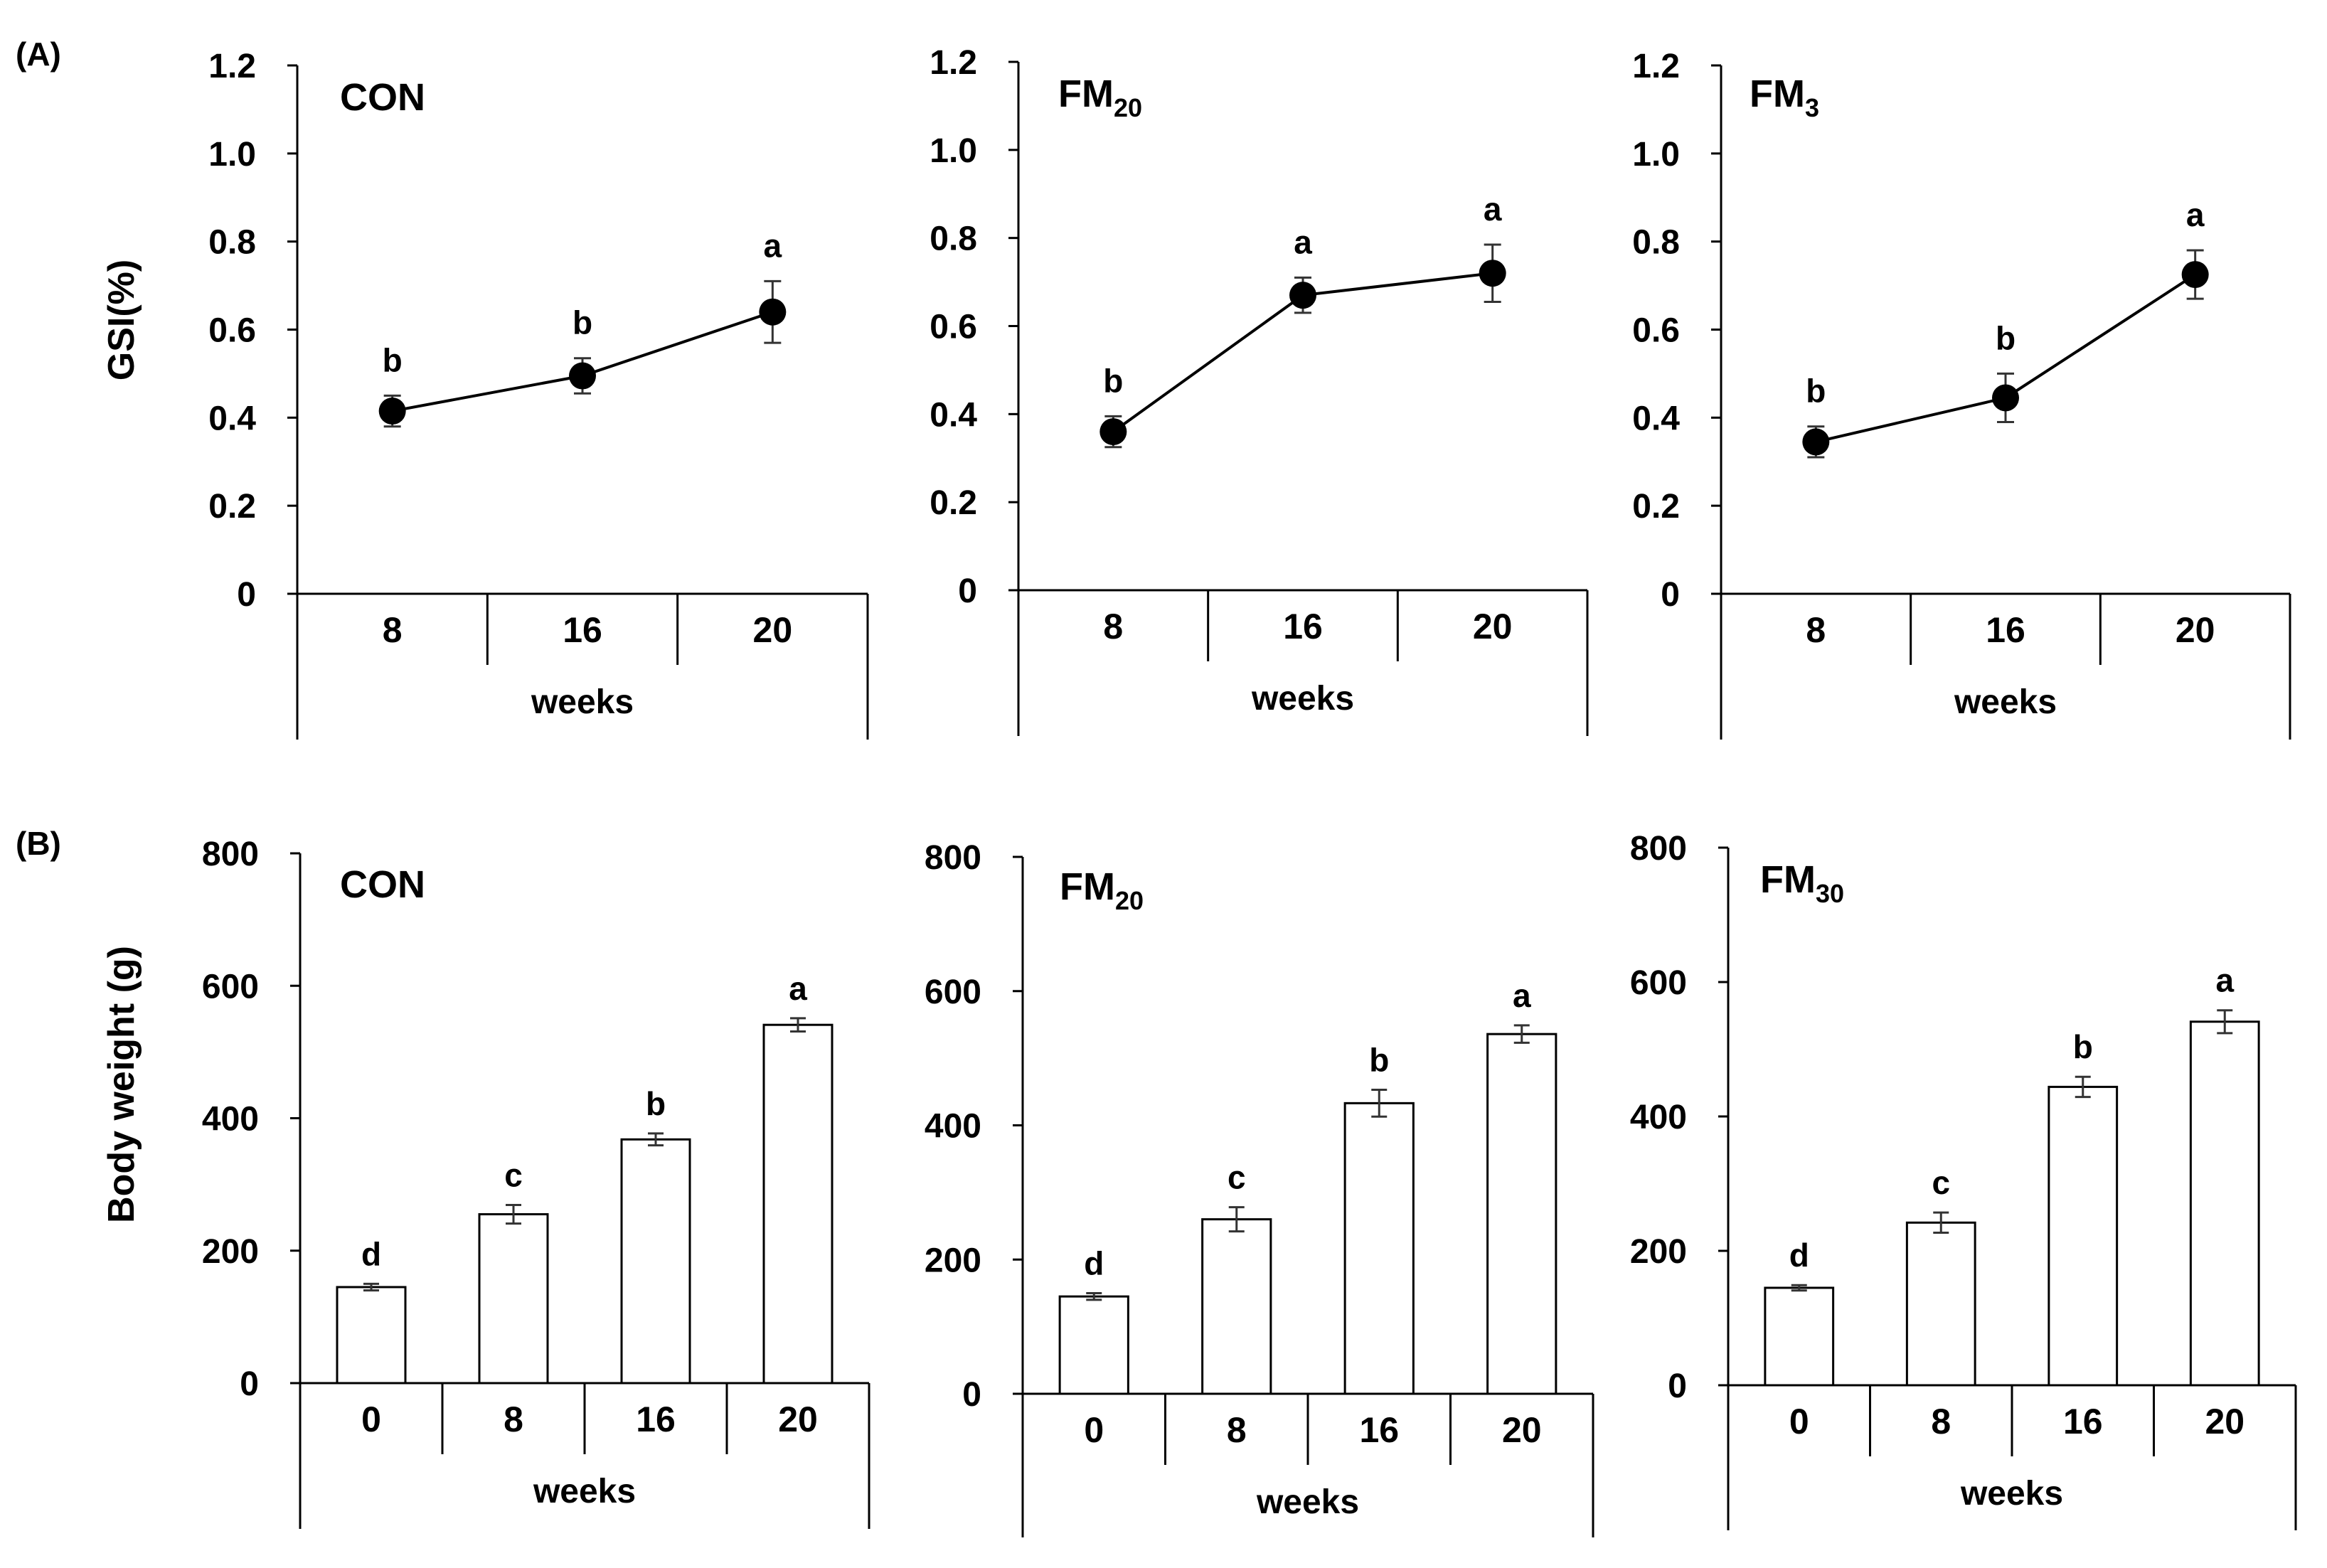 This screenshot has height=1568, width=2327. I want to click on chart-b-fm20: 0 200 400 600 800 0 8 16 20 weeks FM20 d c b a, so click(1259, 1188).